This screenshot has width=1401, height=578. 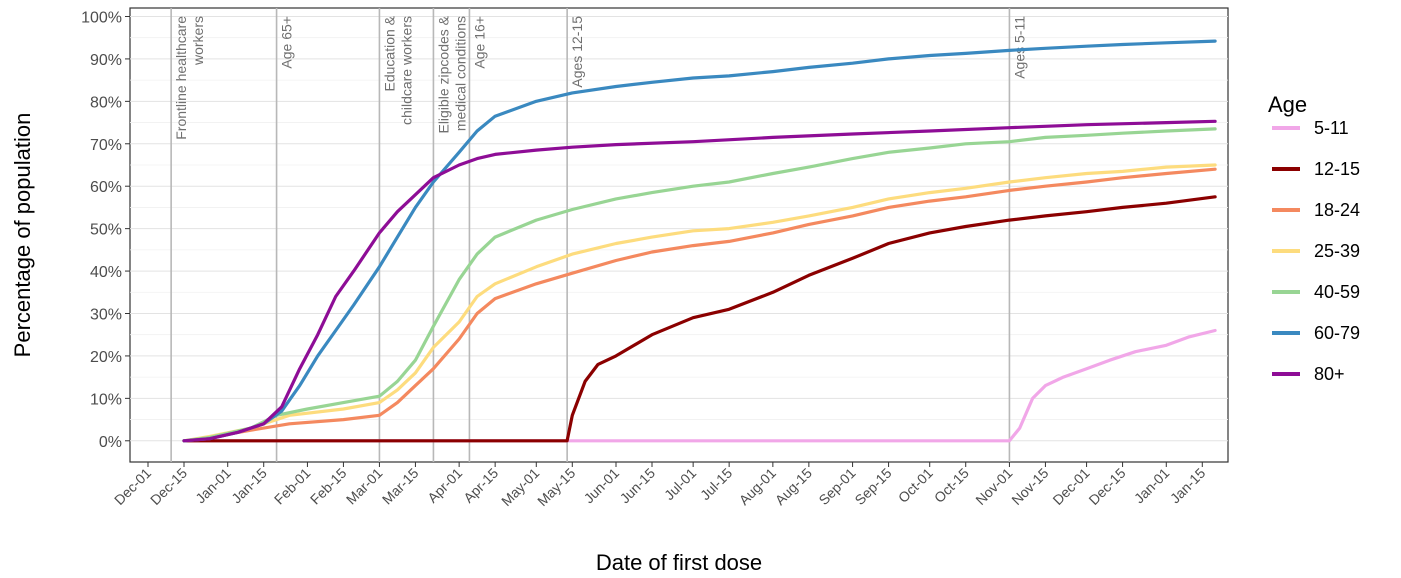 What do you see at coordinates (328, 486) in the screenshot?
I see `x-tick-label: Feb-15` at bounding box center [328, 486].